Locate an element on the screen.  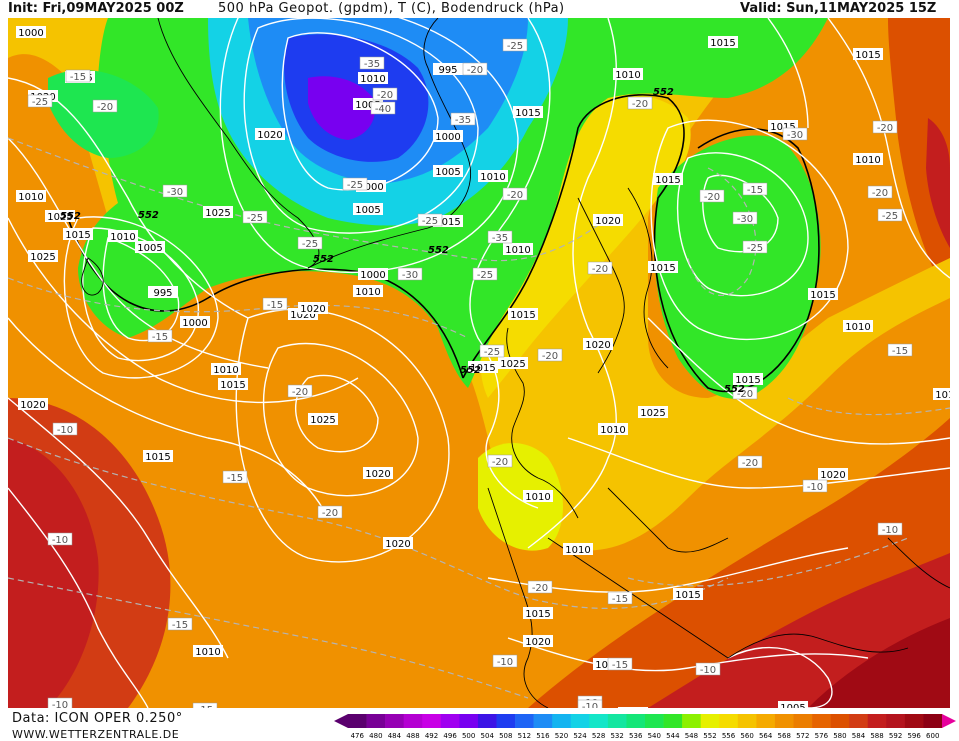
legend-value-label: 504 is located at coordinates (488, 736).